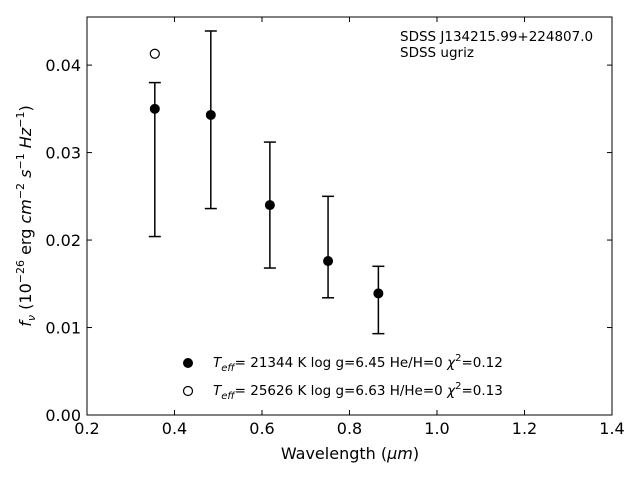  I want to click on legend-entry-1: Teff= 21344 K log g=6.45 He/H=0 χ2=0.12, so click(358, 363).